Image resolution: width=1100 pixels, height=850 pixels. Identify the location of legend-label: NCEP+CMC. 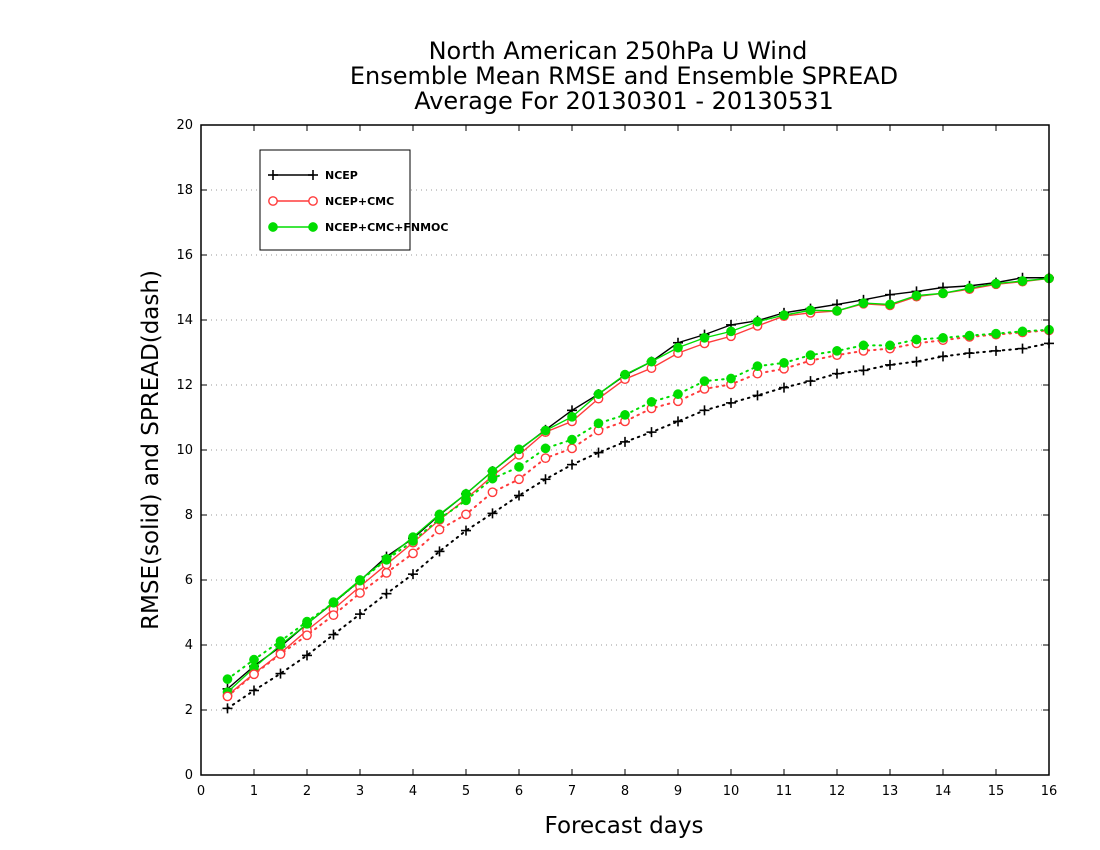
(359, 201).